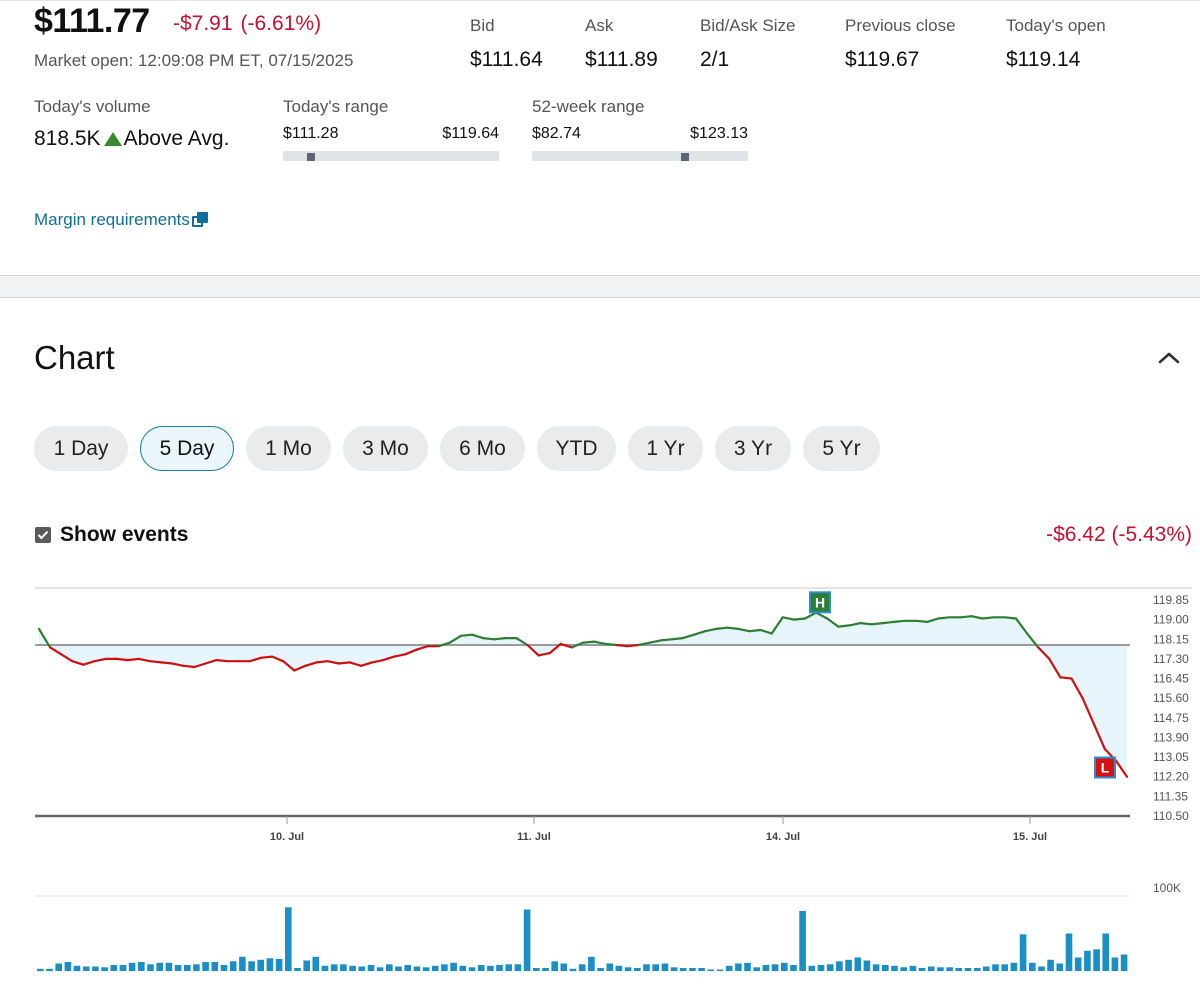 This screenshot has height=991, width=1200. Describe the element at coordinates (576, 448) in the screenshot. I see `range-button-ytd: YTD` at that location.